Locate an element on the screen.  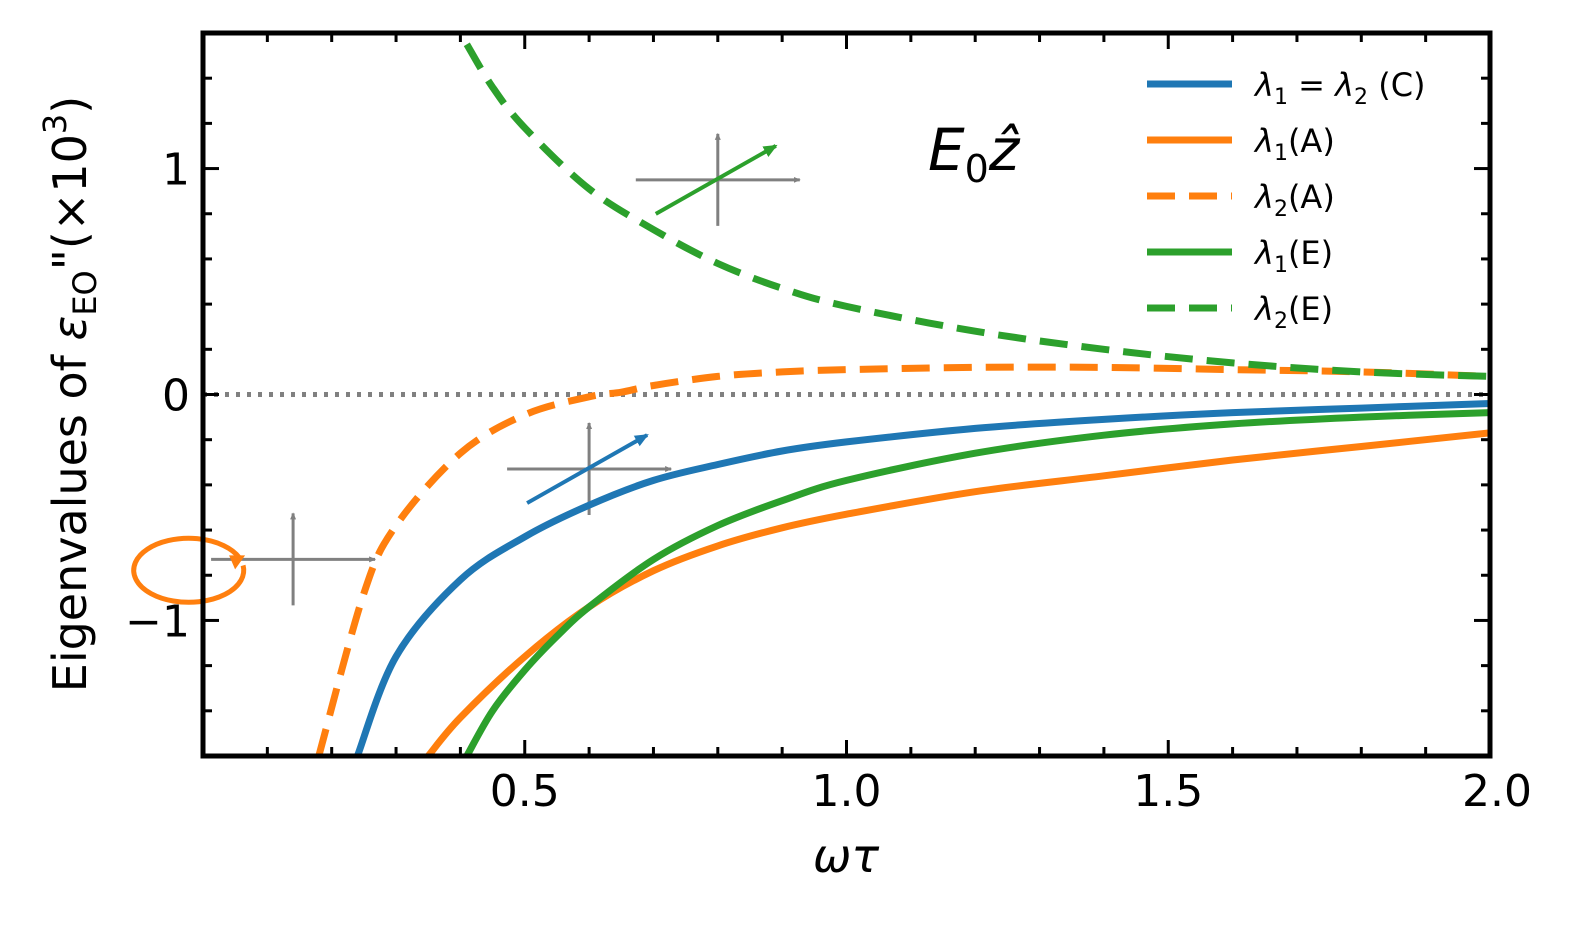
field-annotation: E0ẑ is located at coordinates (974, 153).